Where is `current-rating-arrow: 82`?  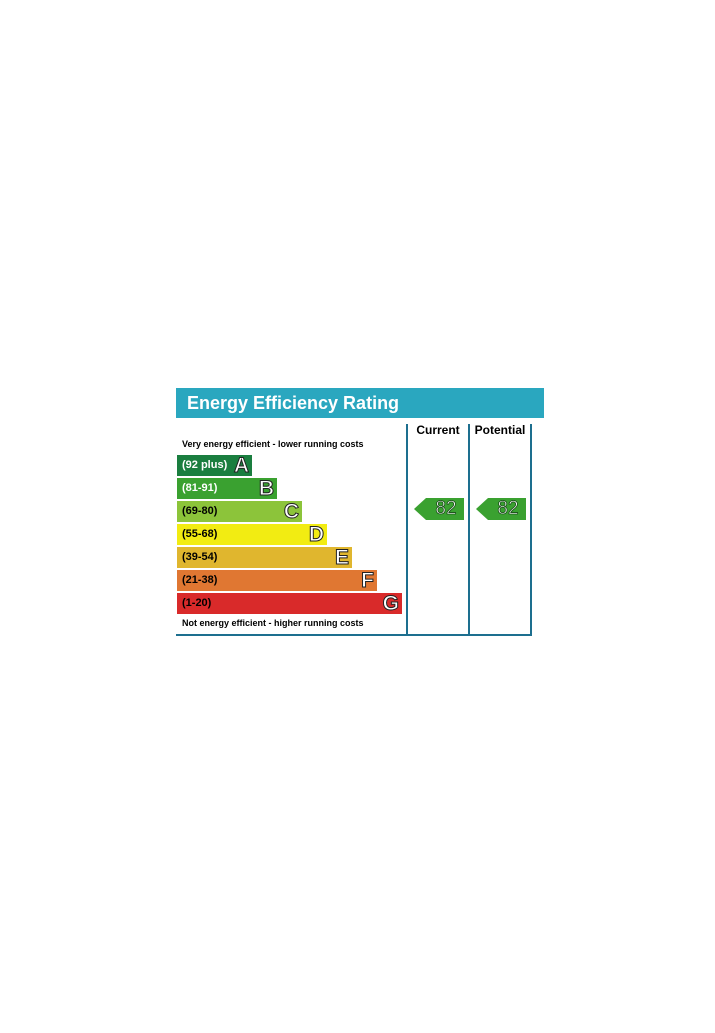
current-rating-arrow: 82 is located at coordinates (439, 509).